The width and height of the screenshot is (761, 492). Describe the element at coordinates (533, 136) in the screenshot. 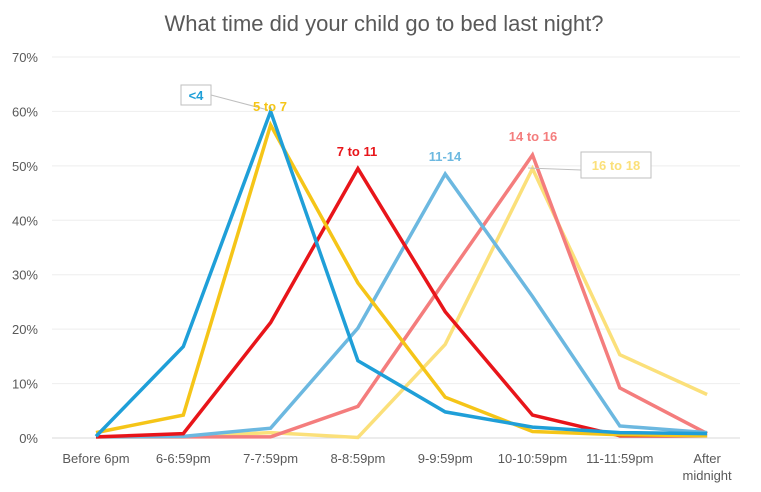

I see `series-label: 14 to 16` at that location.